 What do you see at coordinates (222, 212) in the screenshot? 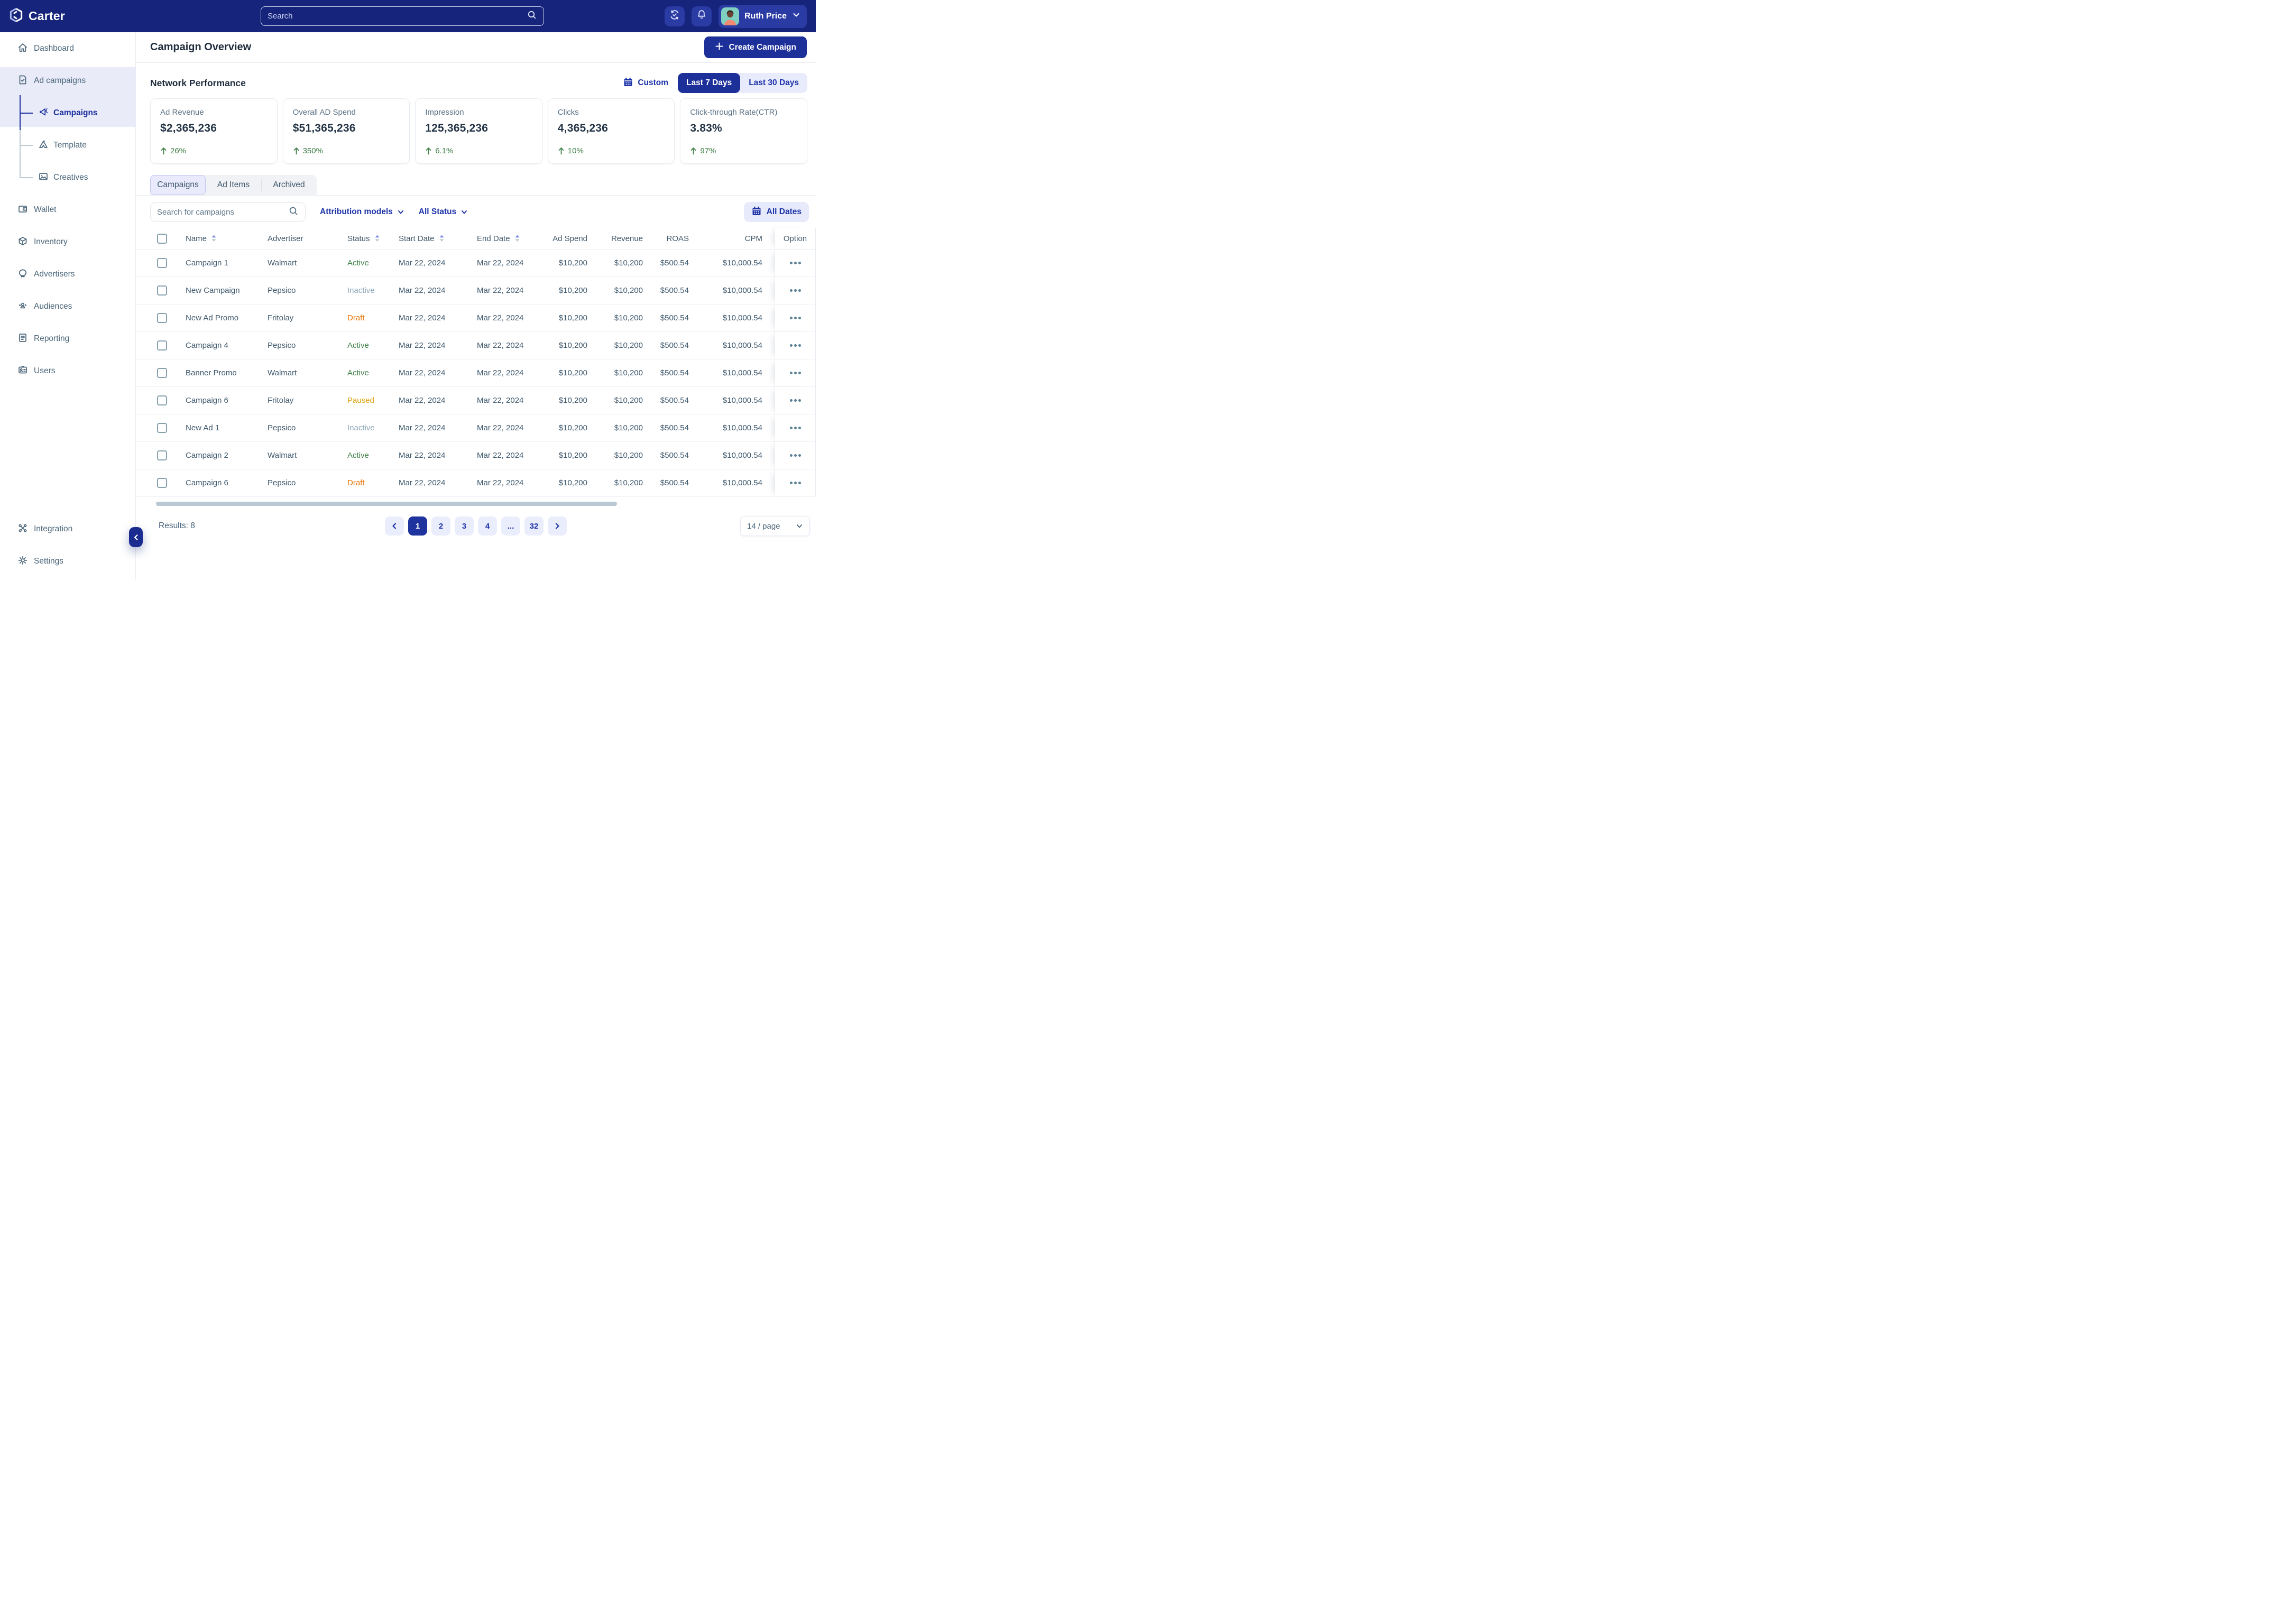
I see `campaign-search-input` at bounding box center [222, 212].